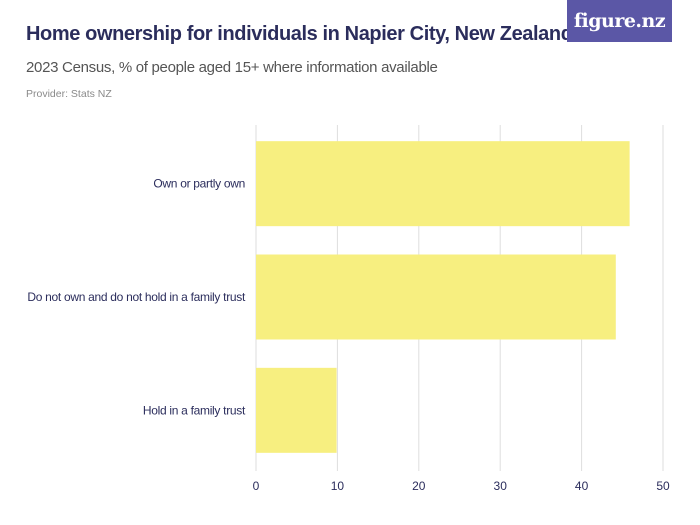 This screenshot has width=700, height=525. Describe the element at coordinates (663, 486) in the screenshot. I see `x-tick-label: 50` at that location.